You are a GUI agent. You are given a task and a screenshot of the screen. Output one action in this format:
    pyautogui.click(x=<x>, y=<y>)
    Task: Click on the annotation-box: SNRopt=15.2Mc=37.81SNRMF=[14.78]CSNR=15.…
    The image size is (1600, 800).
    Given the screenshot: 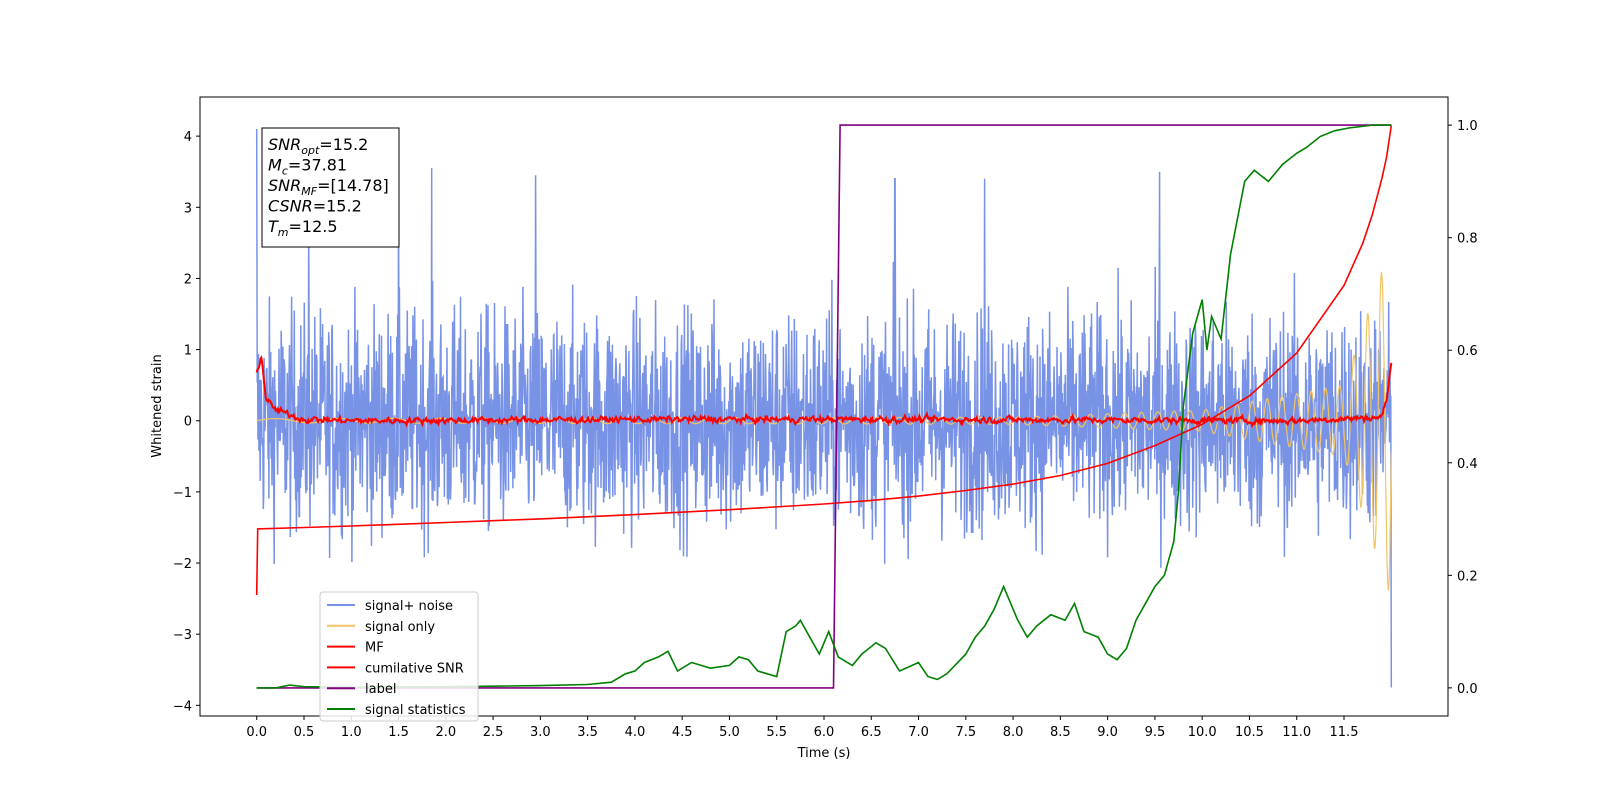 What is the action you would take?
    pyautogui.click(x=330, y=187)
    